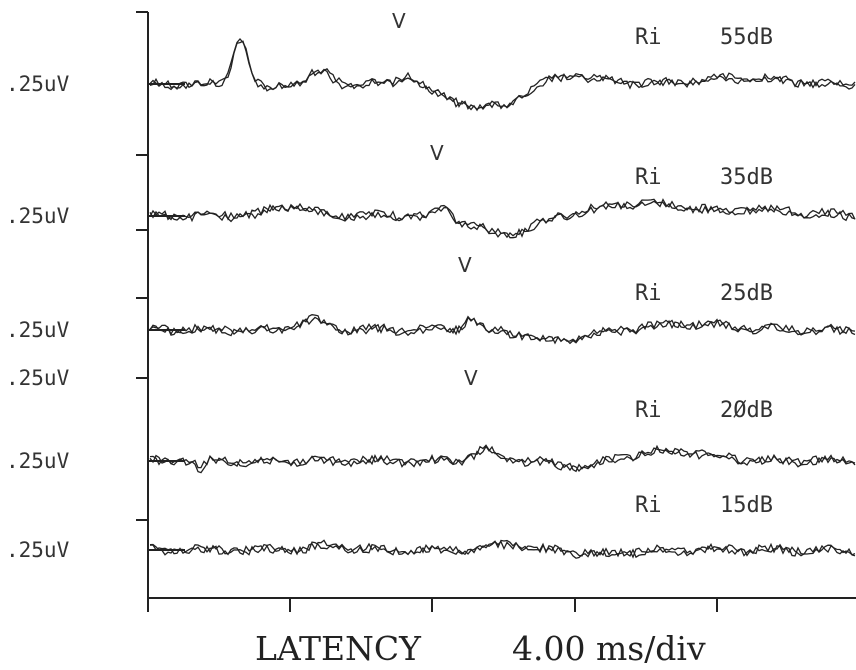 This screenshot has height=670, width=856. I want to click on trace-labels: Ri 55dB Ri 35dB Ri 25dB Ri 2ØdB Ri 15dB, so click(704, 271).